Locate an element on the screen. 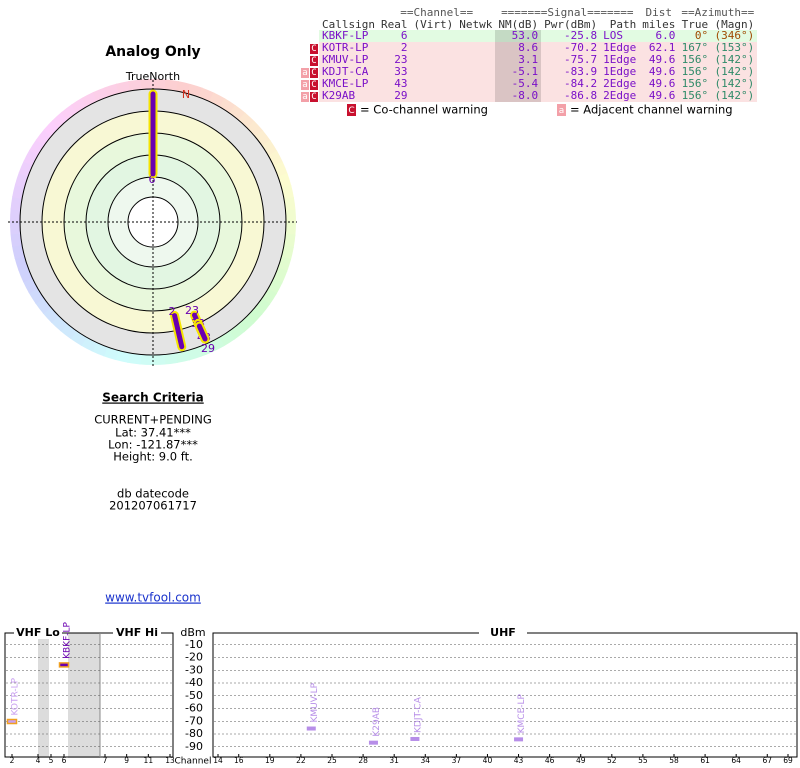 The image size is (800, 768). x-tick-label: 6 is located at coordinates (64, 760).